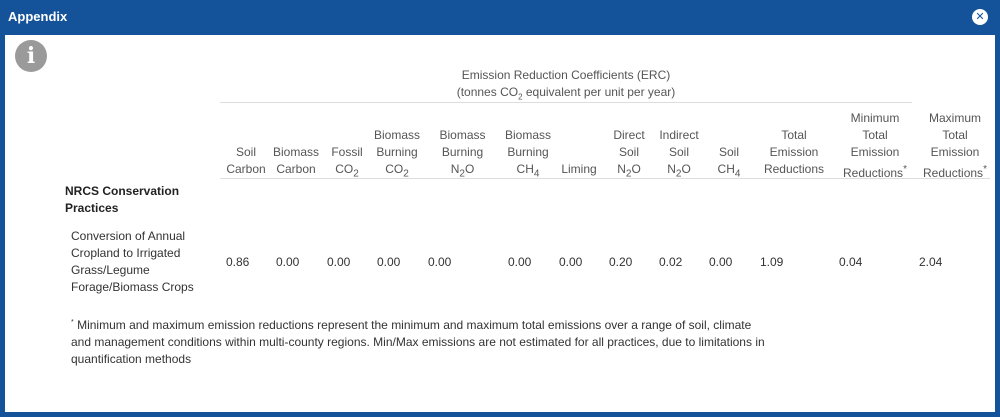 Image resolution: width=1000 pixels, height=417 pixels. I want to click on row-group-label: NRCS Conservation Practices, so click(122, 199).